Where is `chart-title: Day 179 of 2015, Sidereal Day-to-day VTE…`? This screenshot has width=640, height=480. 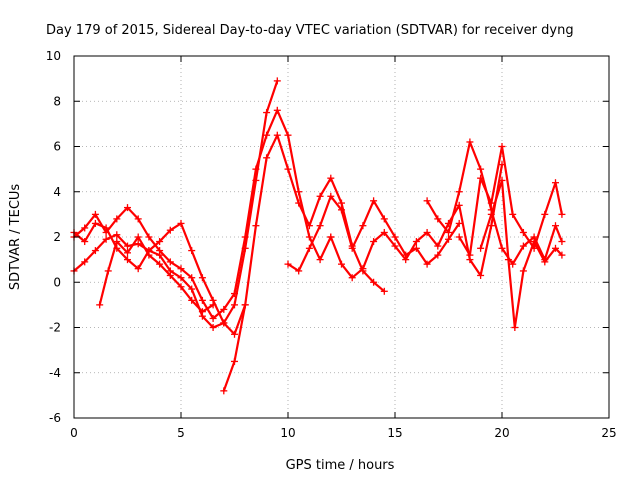
chart-title: Day 179 of 2015, Sidereal Day-to-day VTE… is located at coordinates (310, 30).